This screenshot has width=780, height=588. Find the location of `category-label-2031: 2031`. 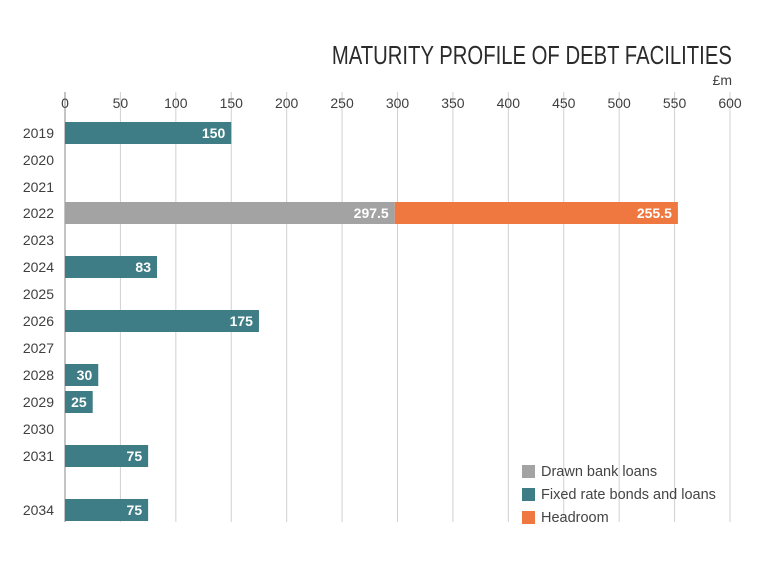

category-label-2031: 2031 is located at coordinates (38, 456).